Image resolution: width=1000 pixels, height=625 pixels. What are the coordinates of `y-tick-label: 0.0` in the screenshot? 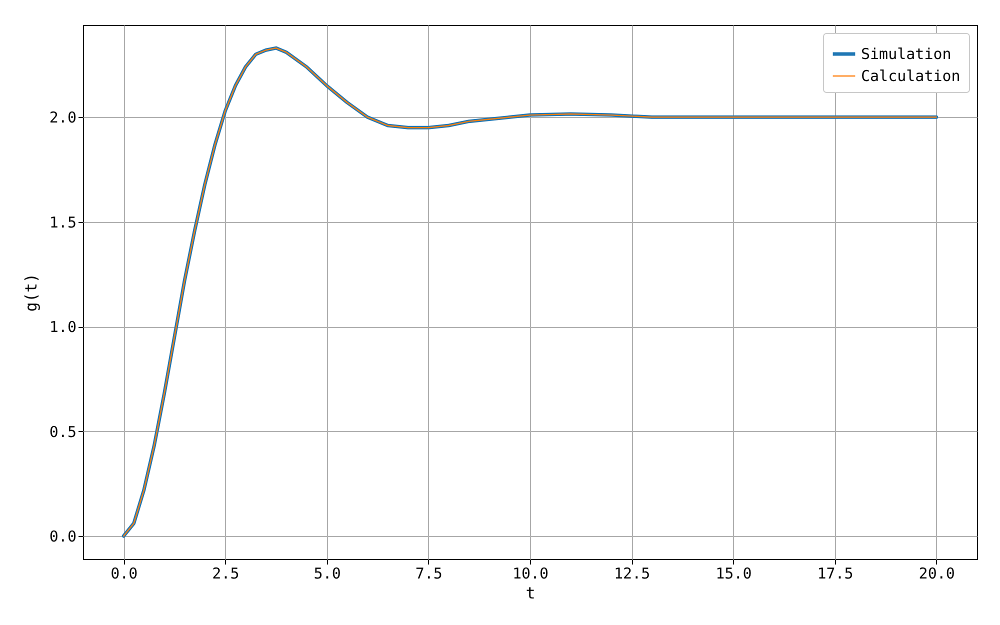 It's located at (62, 536).